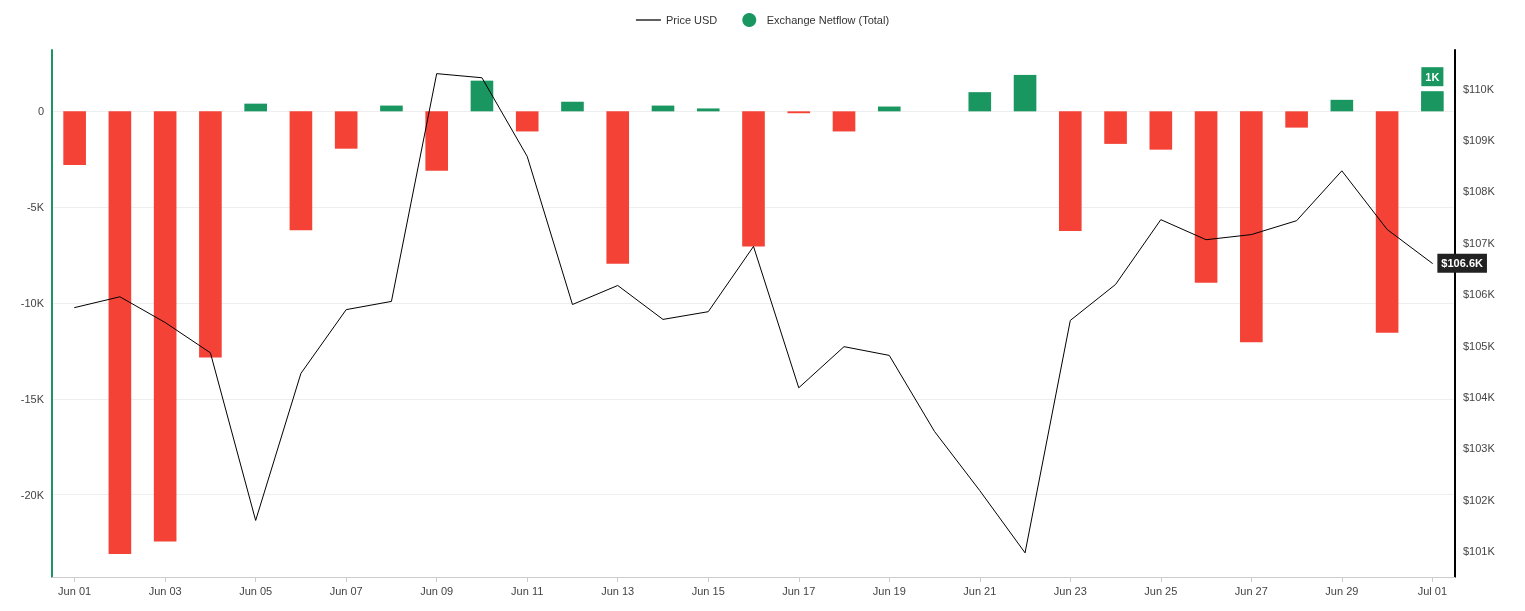 The image size is (1525, 611). I want to click on x-tick-label: Jun 11, so click(527, 590).